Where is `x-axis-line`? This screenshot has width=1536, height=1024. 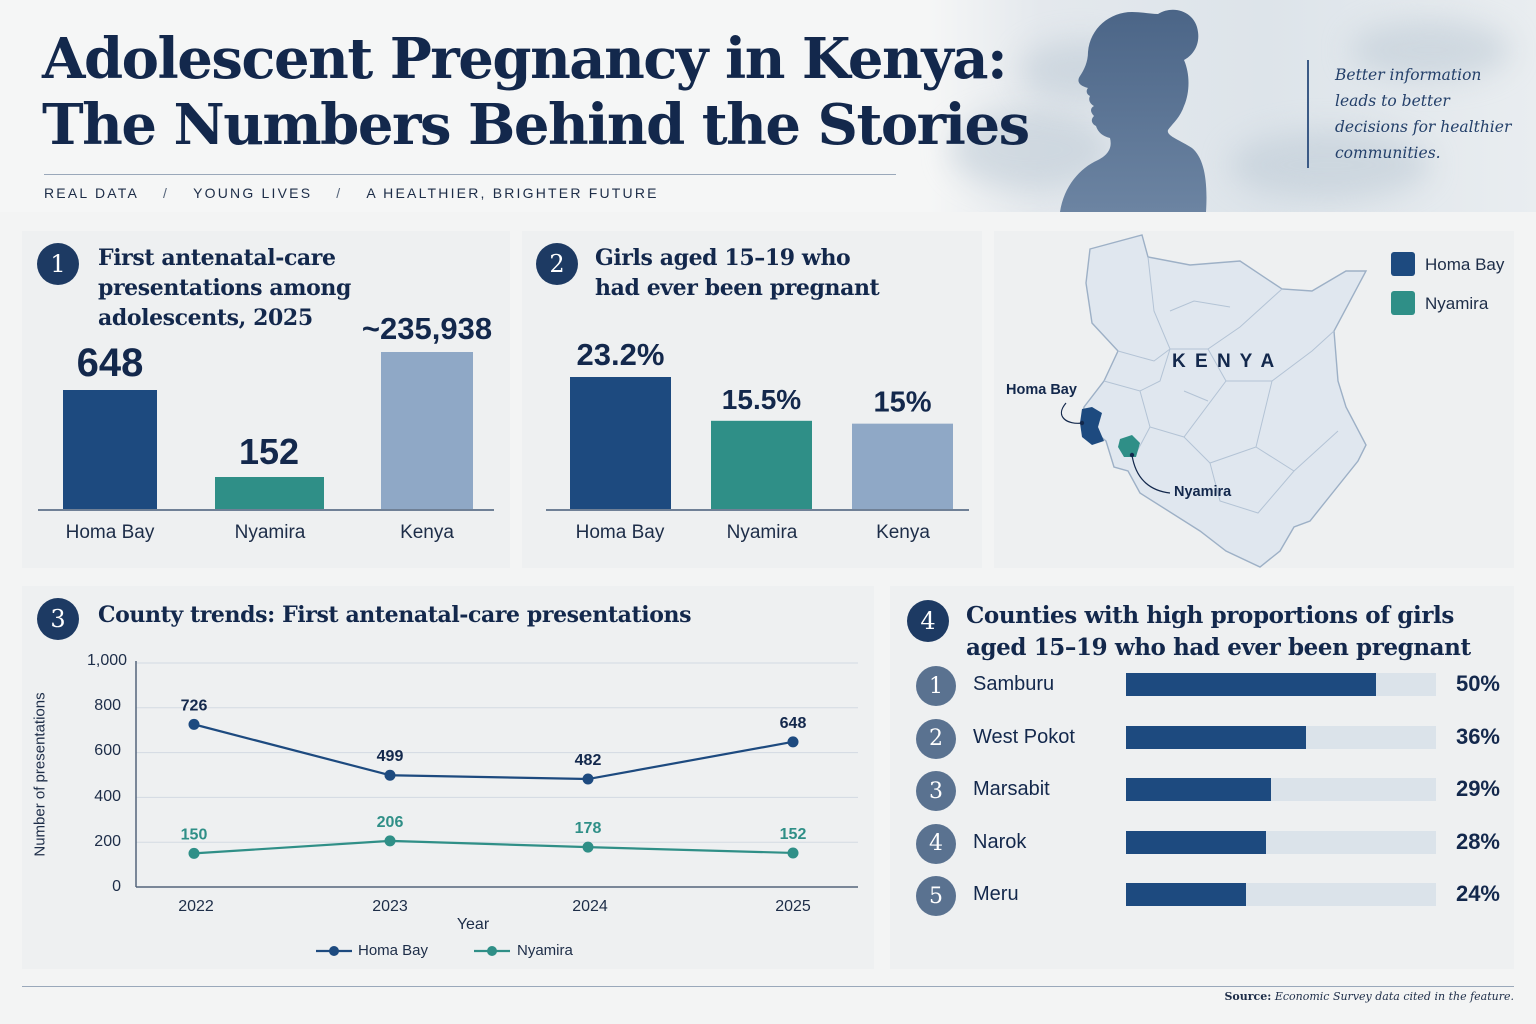 x-axis-line is located at coordinates (757, 510).